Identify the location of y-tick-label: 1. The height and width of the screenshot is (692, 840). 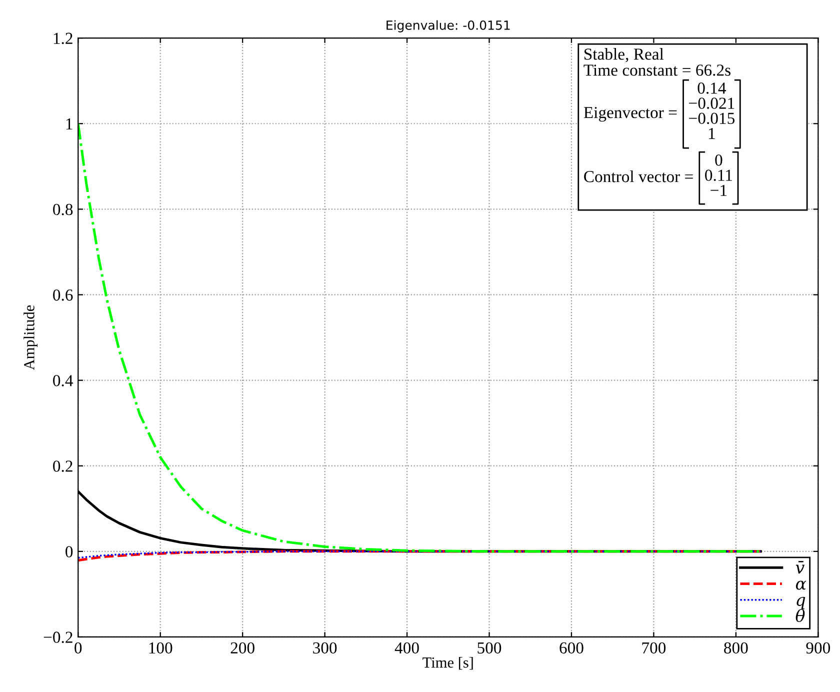
(69, 124).